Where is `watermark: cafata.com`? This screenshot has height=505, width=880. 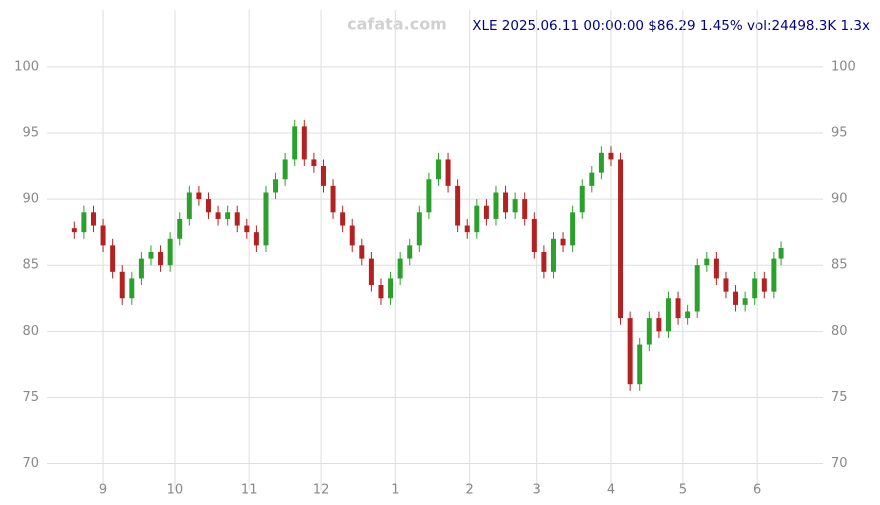 watermark: cafata.com is located at coordinates (397, 24).